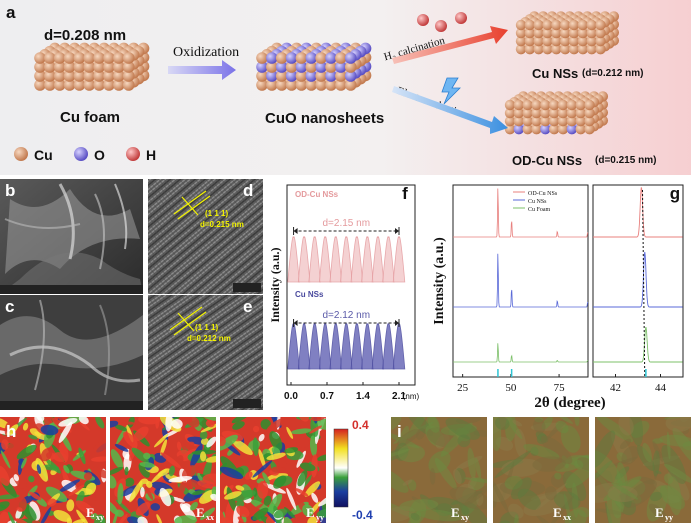 The height and width of the screenshot is (525, 691). What do you see at coordinates (248, 190) in the screenshot?
I see `panel-label-d: d` at bounding box center [248, 190].